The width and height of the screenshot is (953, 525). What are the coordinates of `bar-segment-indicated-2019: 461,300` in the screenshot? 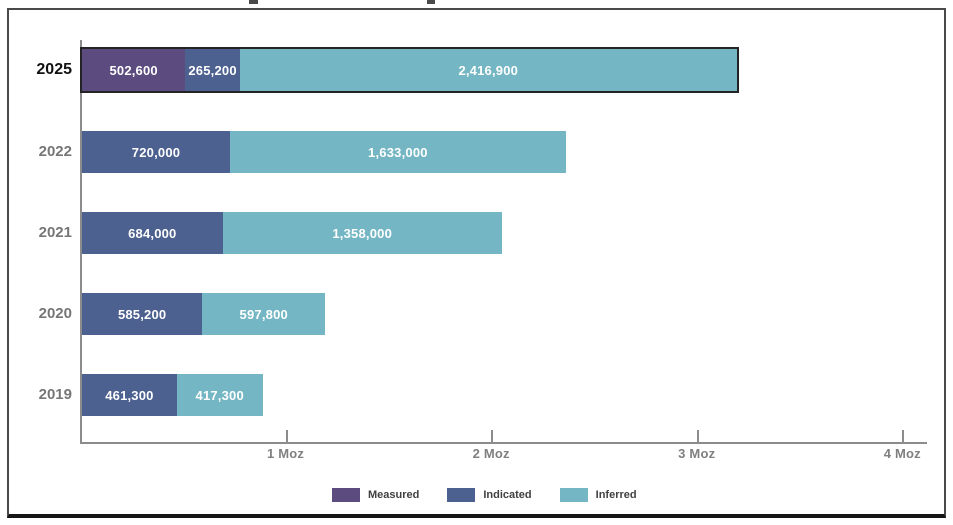 It's located at (129, 395).